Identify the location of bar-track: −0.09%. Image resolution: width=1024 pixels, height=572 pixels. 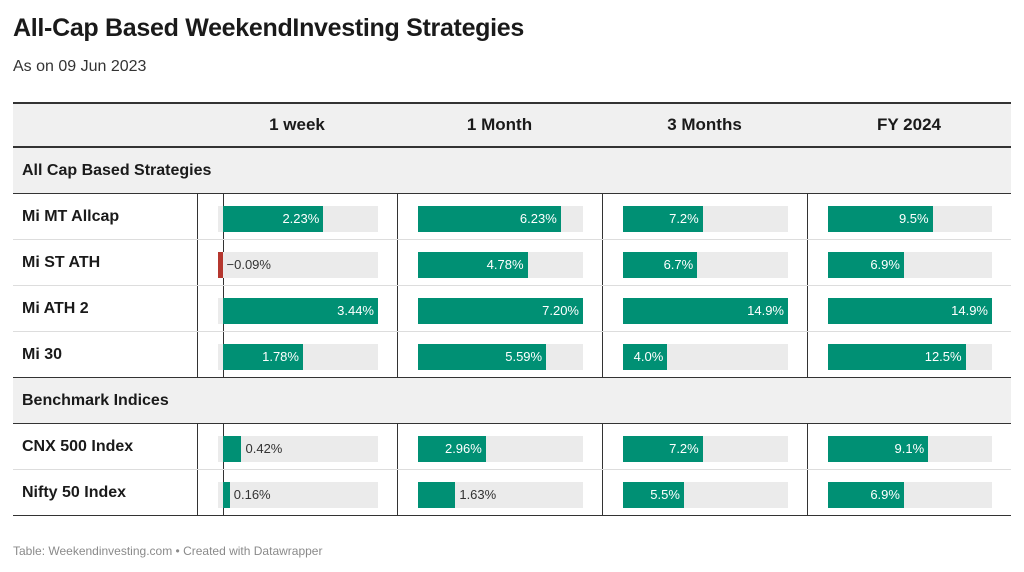
(298, 265).